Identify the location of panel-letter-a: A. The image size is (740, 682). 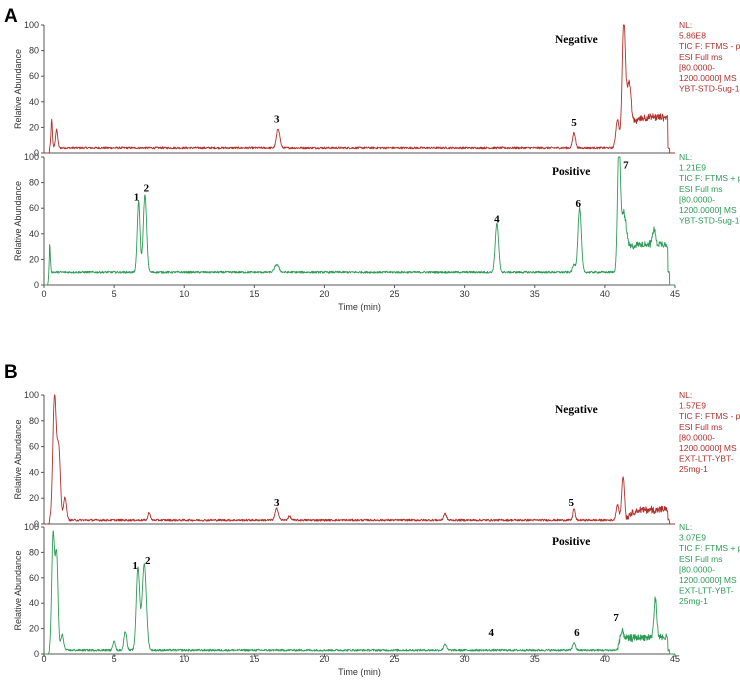
(11, 16).